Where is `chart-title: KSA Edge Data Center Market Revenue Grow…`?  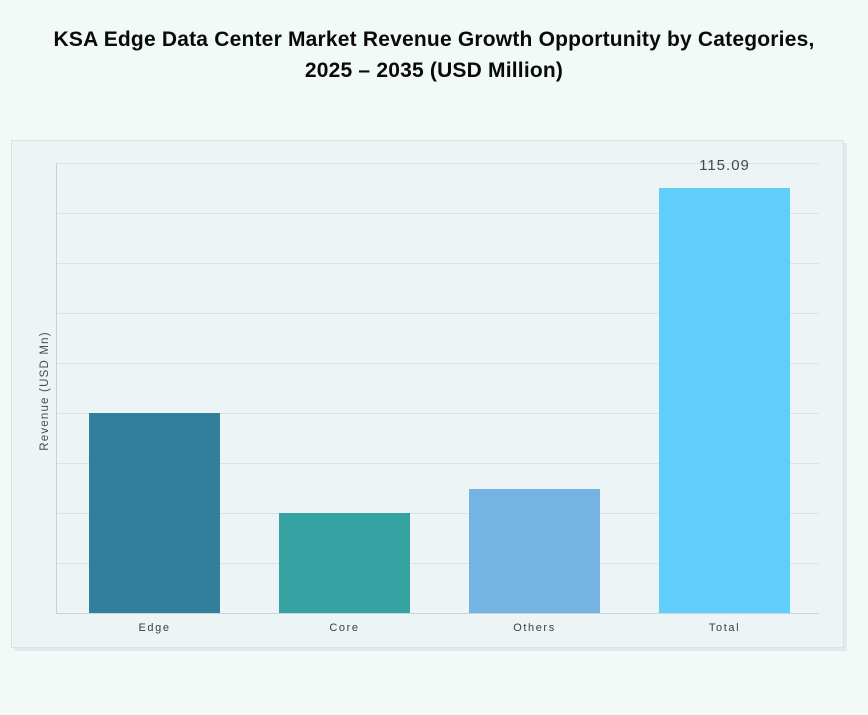
chart-title: KSA Edge Data Center Market Revenue Grow… is located at coordinates (434, 55).